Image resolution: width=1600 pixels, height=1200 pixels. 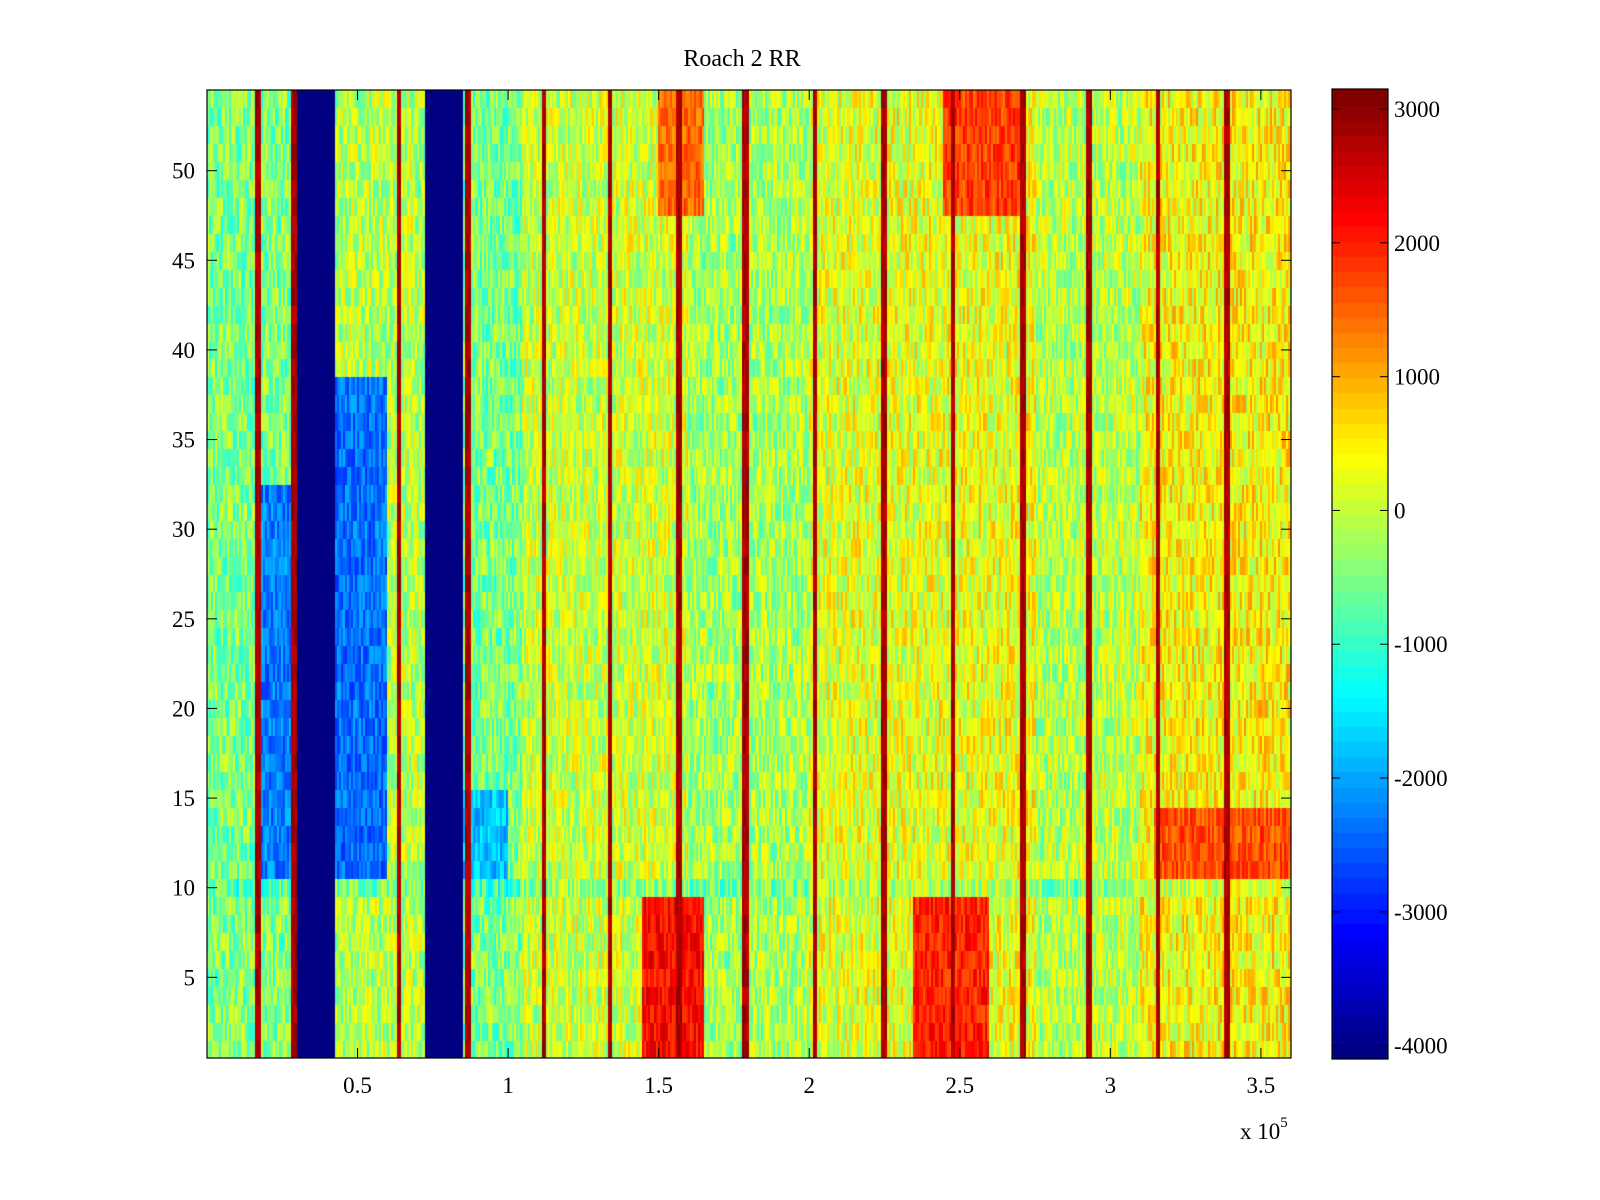 I want to click on colorbar-tick-label: -4000, so click(x=1421, y=1046).